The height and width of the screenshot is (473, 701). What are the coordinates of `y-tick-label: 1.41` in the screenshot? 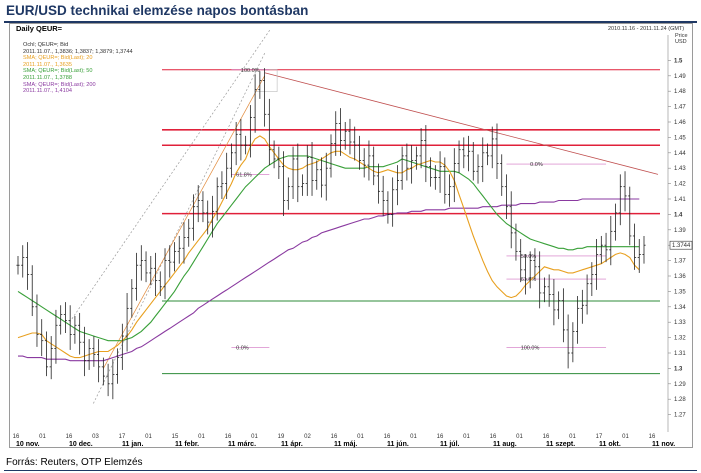 It's located at (680, 200).